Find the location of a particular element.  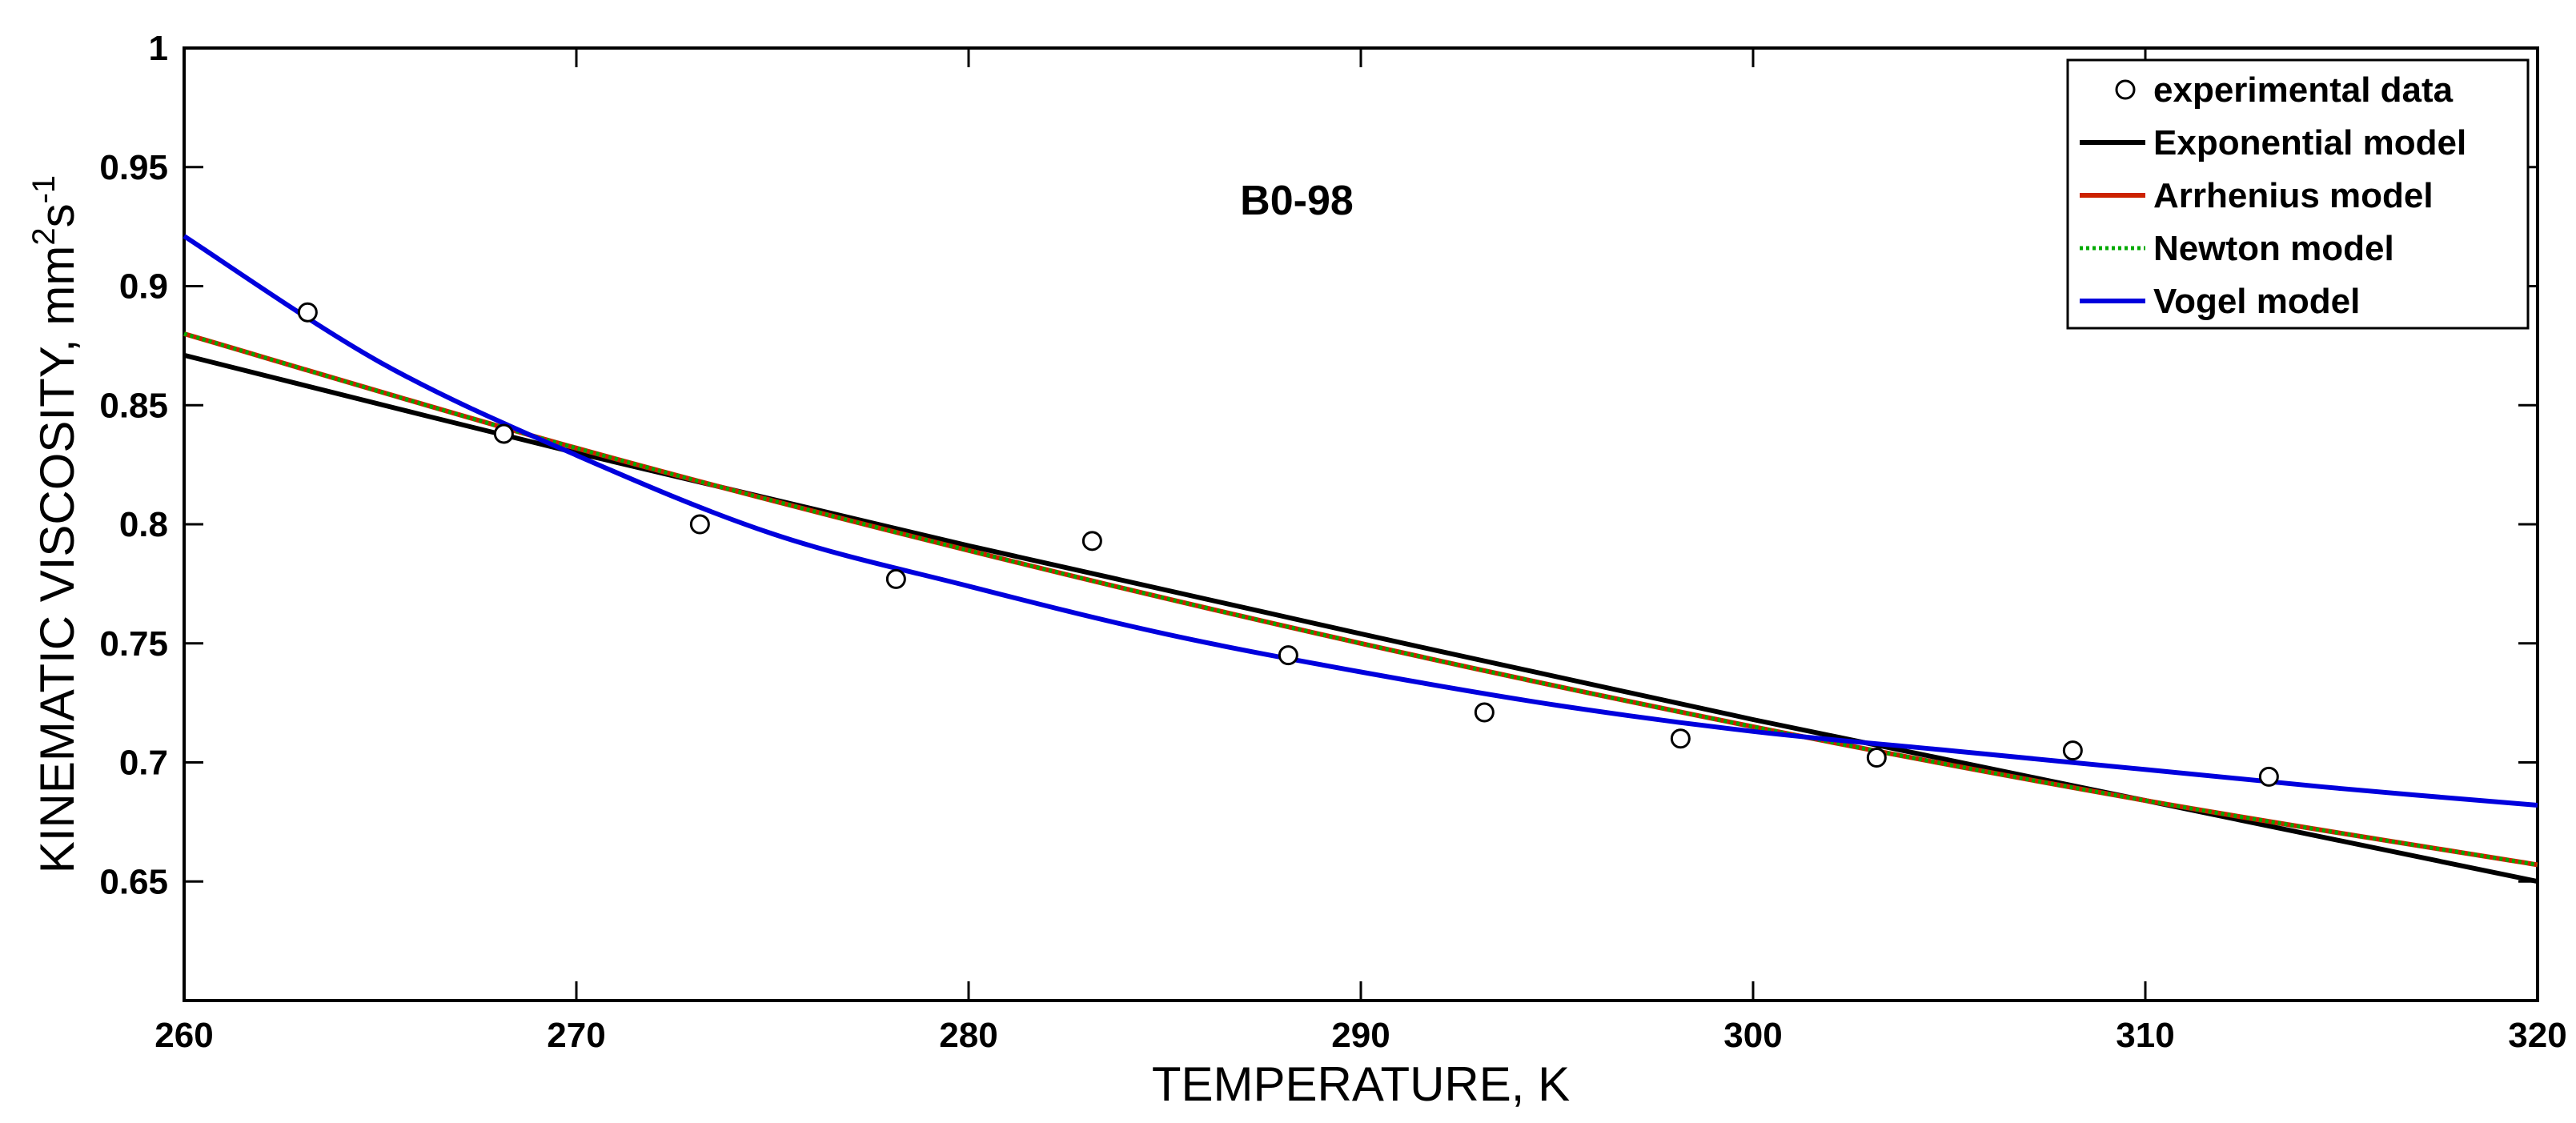

y-tick-label: 0.85 is located at coordinates (134, 405).